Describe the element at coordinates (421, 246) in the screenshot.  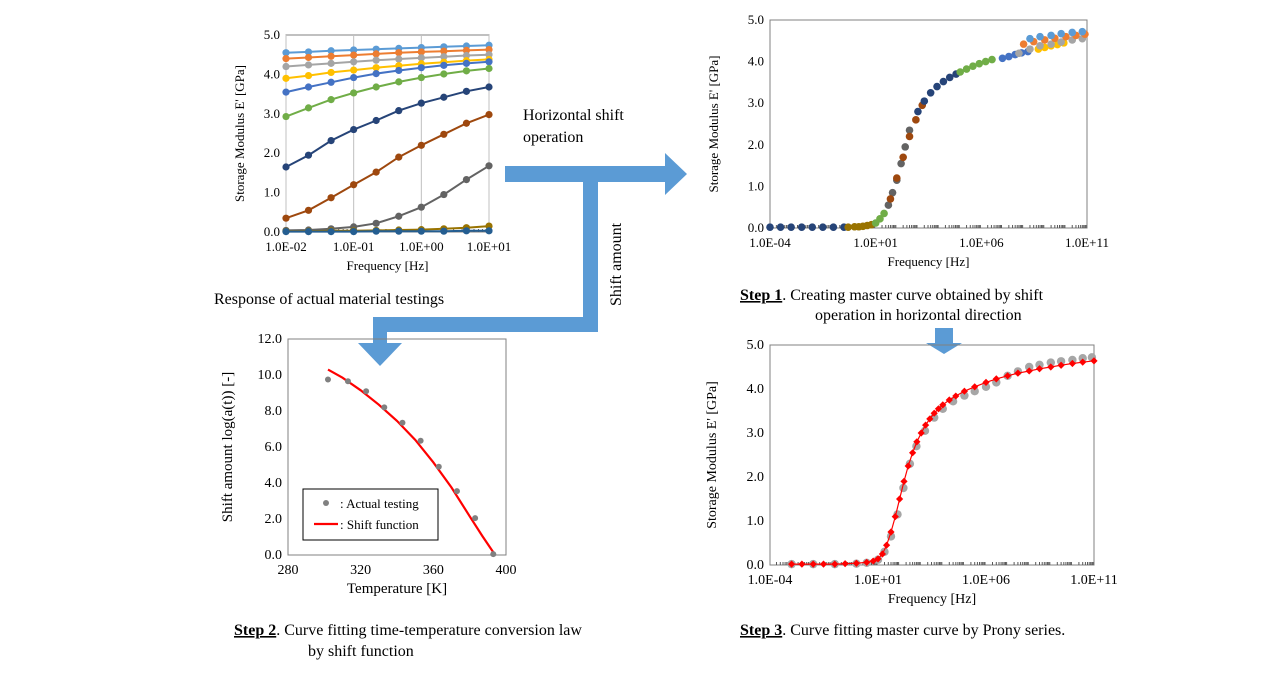
I see `x-tick-label: 1.0E+00` at that location.